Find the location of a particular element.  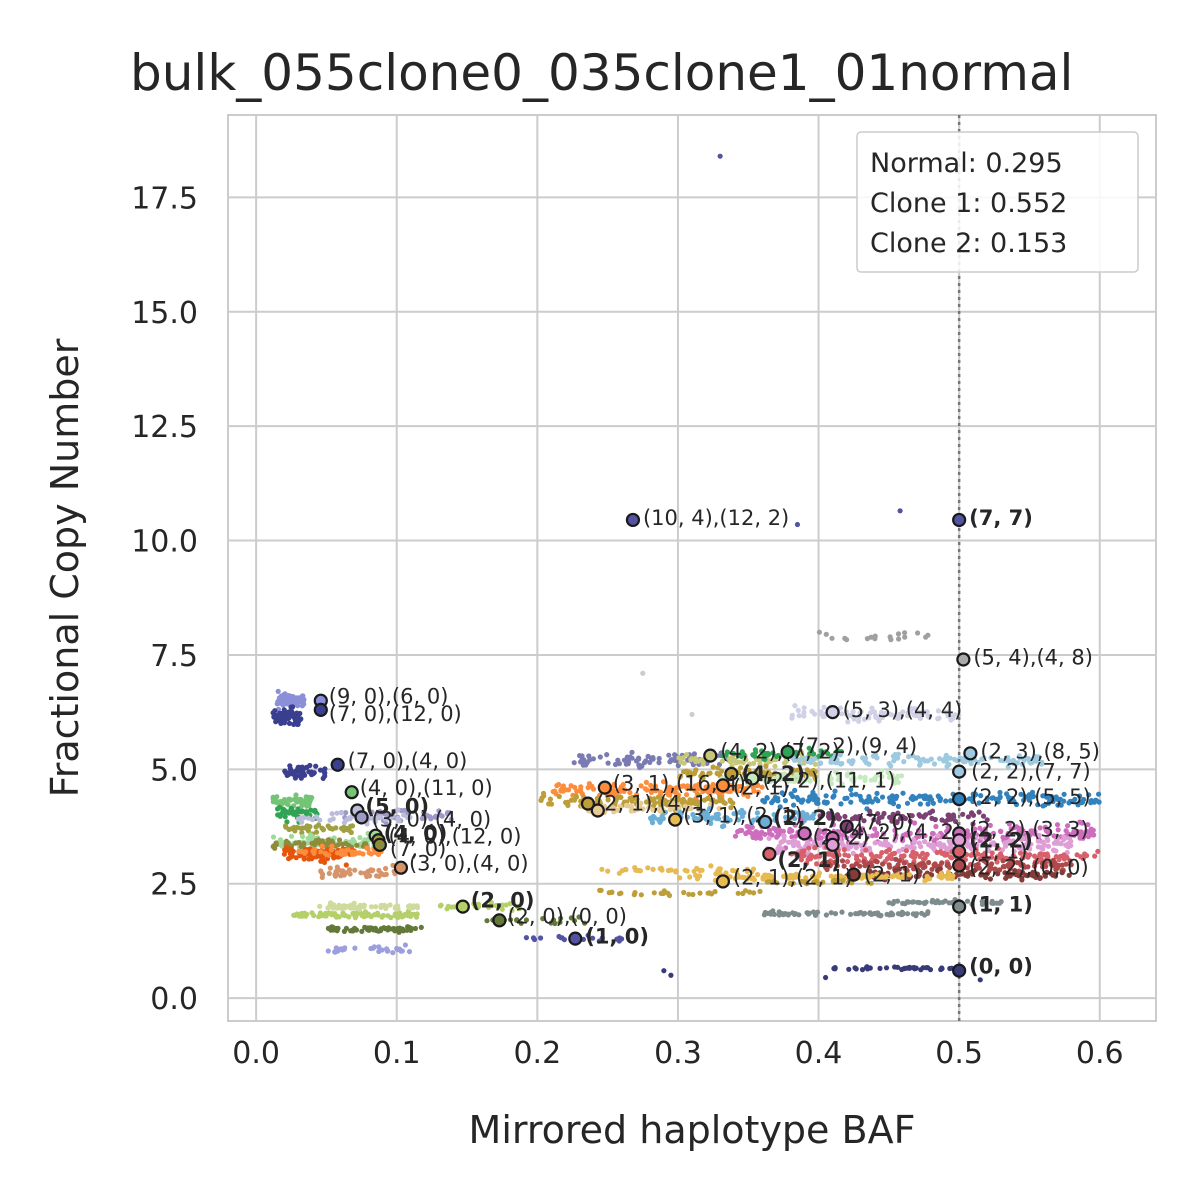

x-tick-label: 0.3 is located at coordinates (678, 1053).